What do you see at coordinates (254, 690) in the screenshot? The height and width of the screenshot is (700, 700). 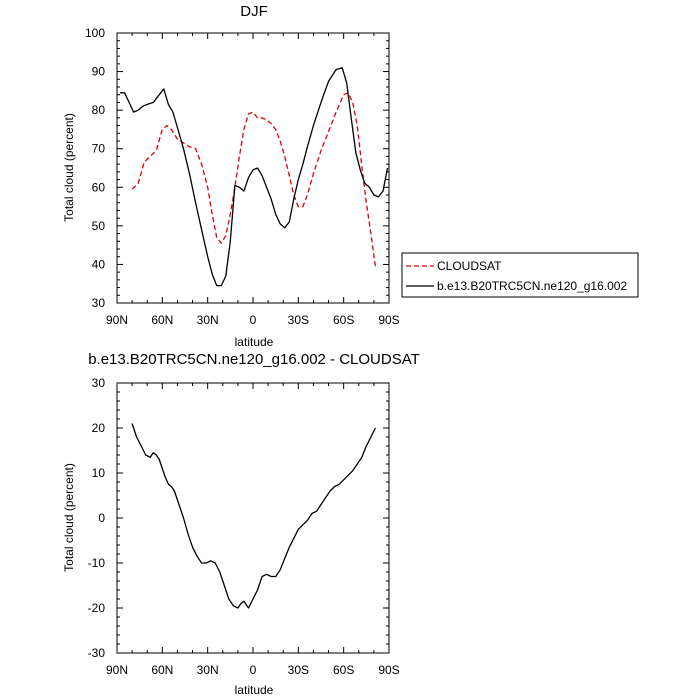 I see `panel2-xlabel: latitude` at bounding box center [254, 690].